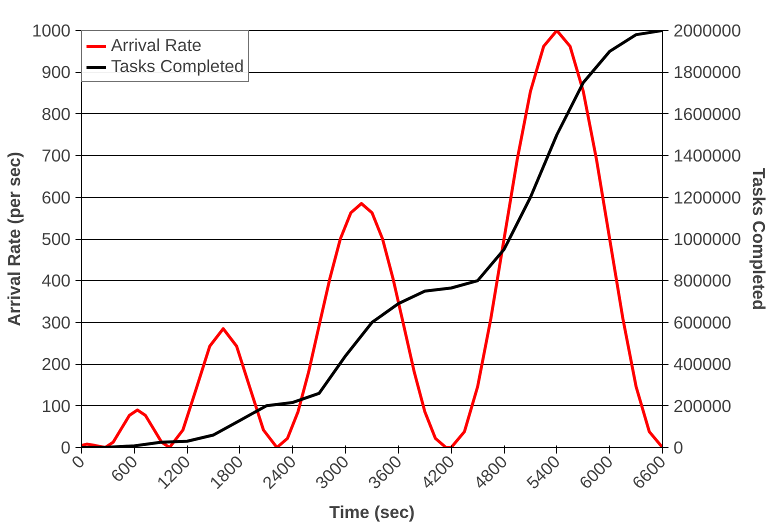 Image resolution: width=771 pixels, height=525 pixels. What do you see at coordinates (56, 406) in the screenshot?
I see `y-tick-label: 100` at bounding box center [56, 406].